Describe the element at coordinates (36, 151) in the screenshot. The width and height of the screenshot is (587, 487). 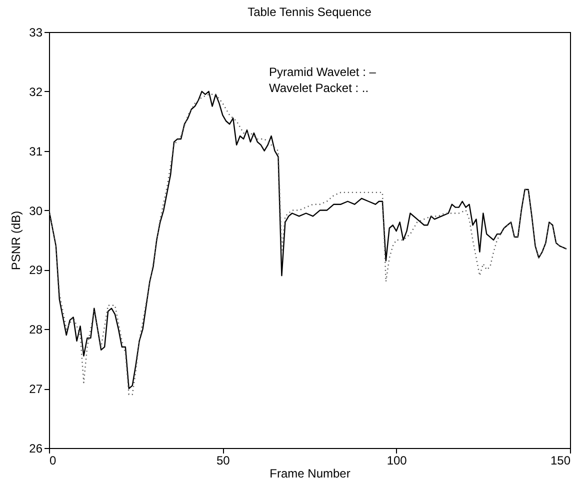
I see `y-tick-label: 31` at that location.